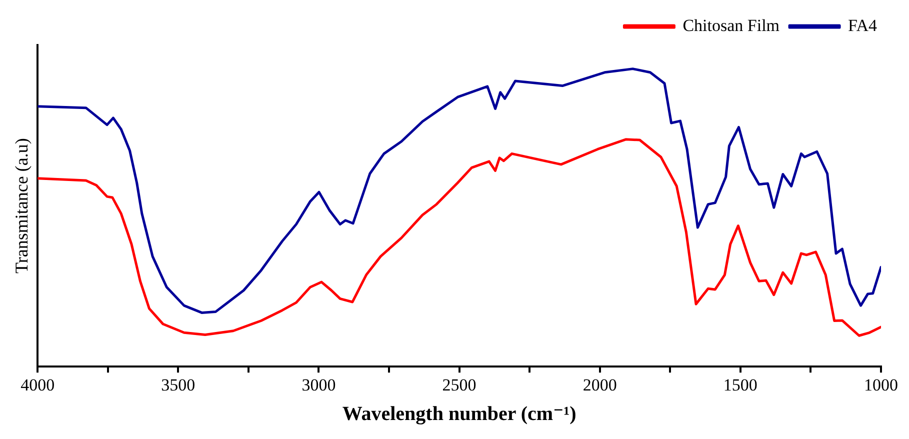  Describe the element at coordinates (731, 25) in the screenshot. I see `legend-label: Chitosan Film` at that location.